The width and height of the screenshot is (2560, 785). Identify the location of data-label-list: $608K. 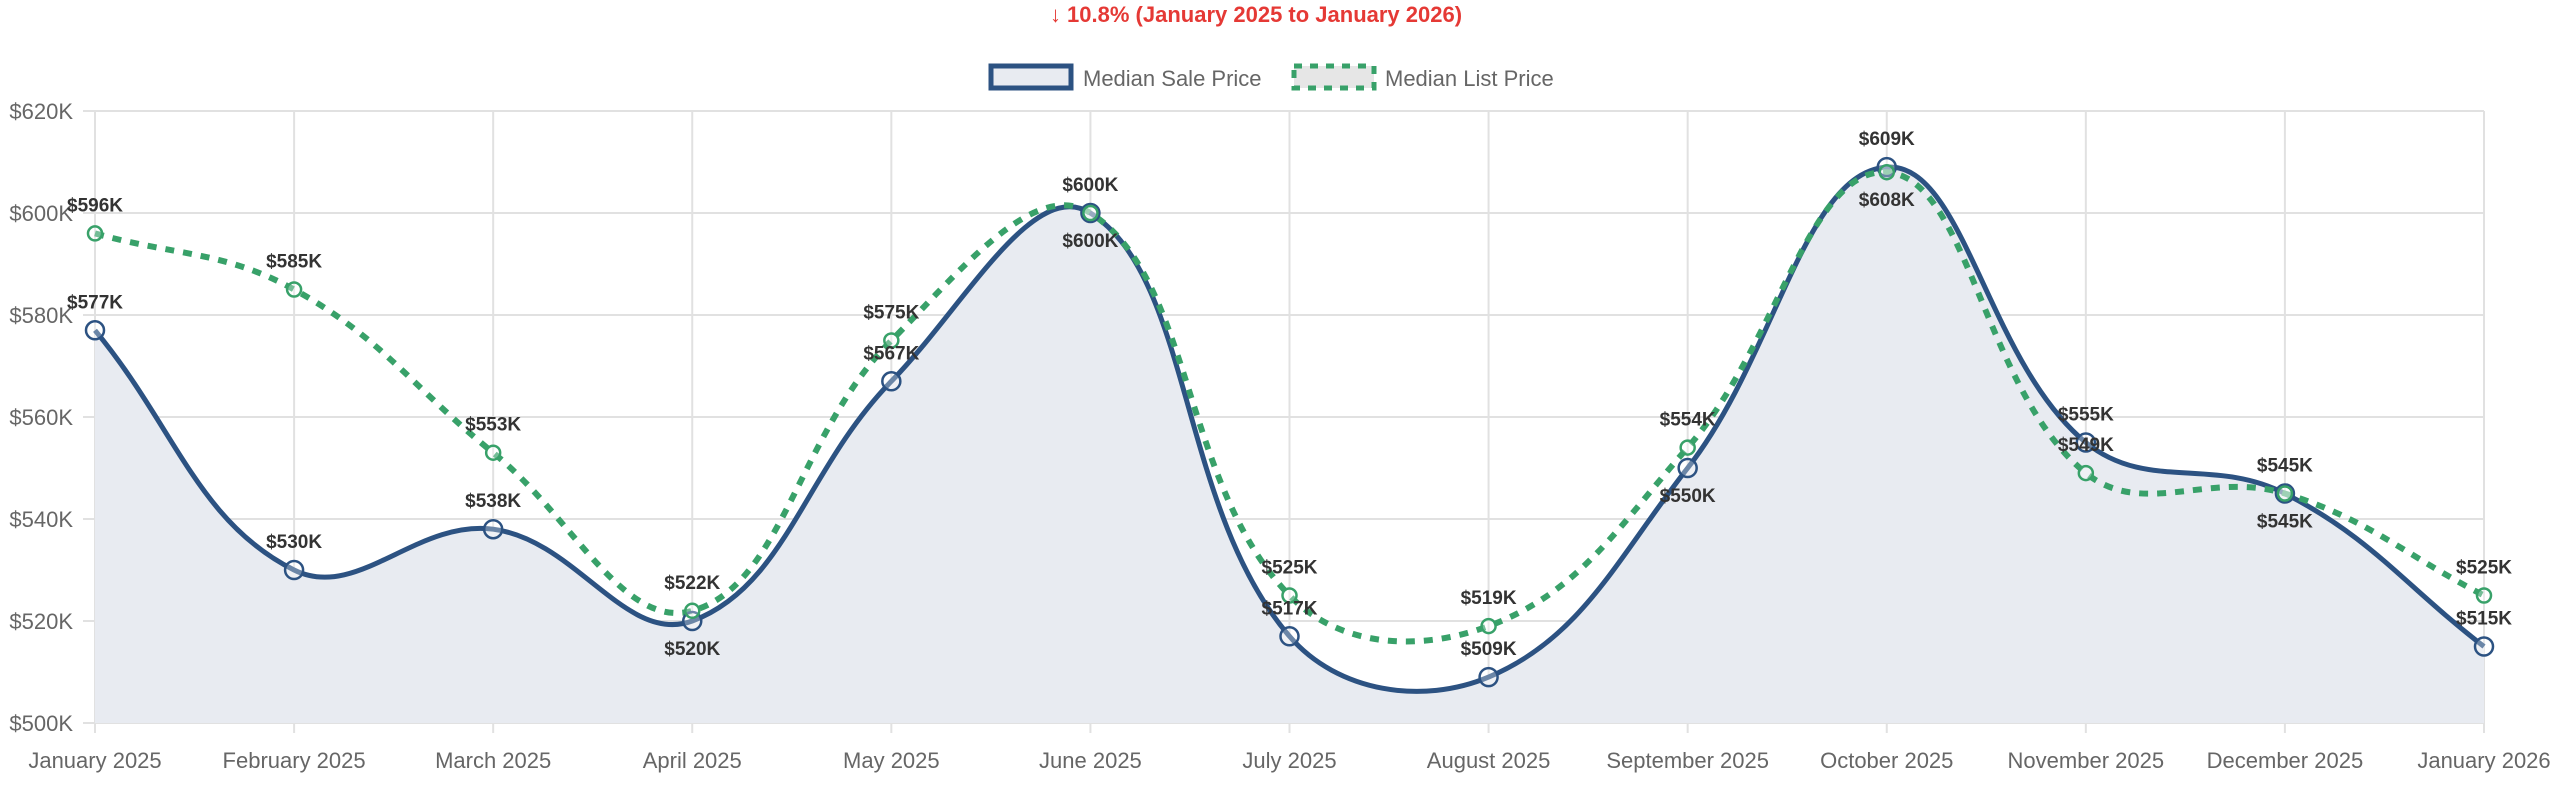
(1887, 200).